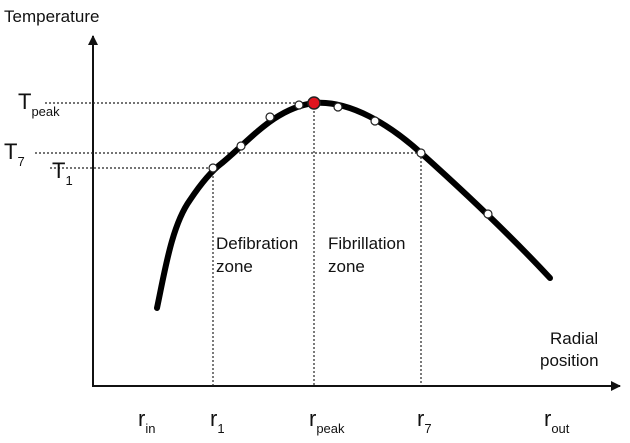 The height and width of the screenshot is (443, 630). Describe the element at coordinates (257, 243) in the screenshot. I see `zone-label: Defibration` at that location.